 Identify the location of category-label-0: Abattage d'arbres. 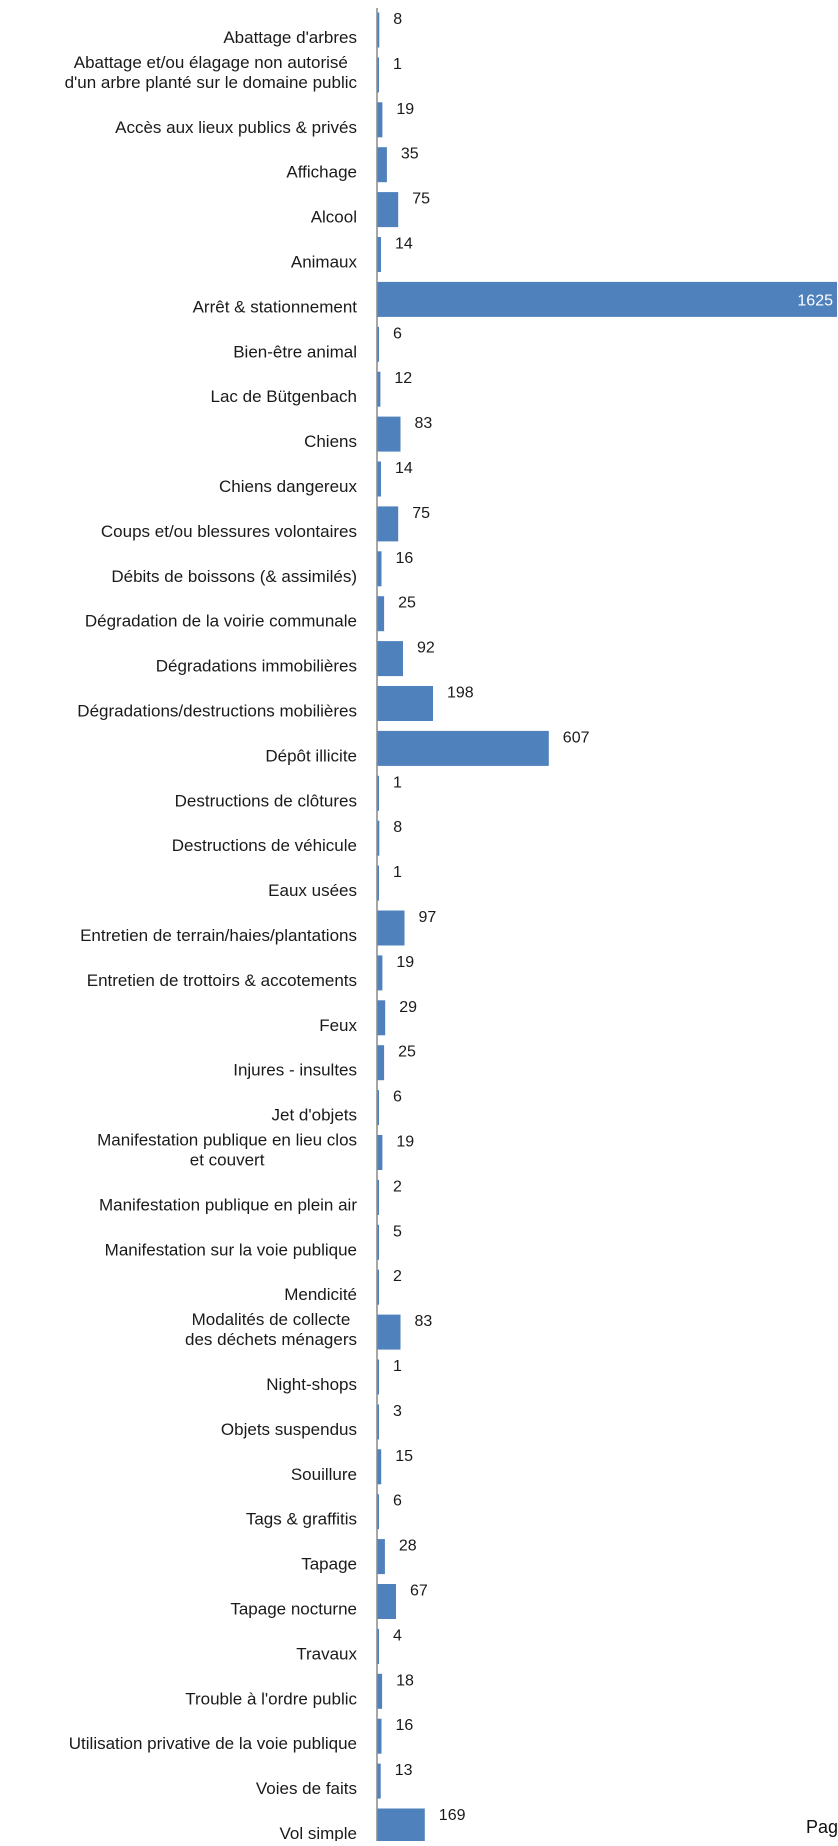
(290, 37).